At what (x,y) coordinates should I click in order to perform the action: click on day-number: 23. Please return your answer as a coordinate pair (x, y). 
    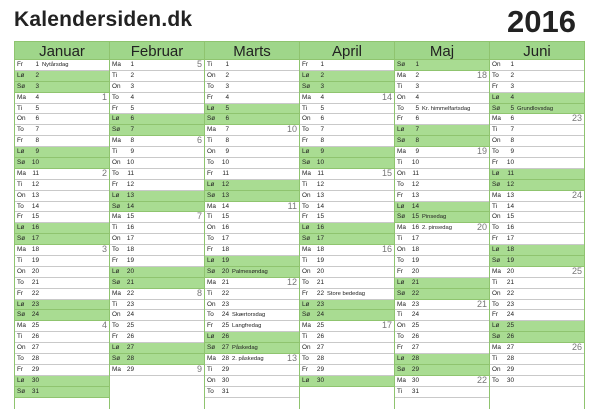
    Looking at the image, I should click on (510, 304).